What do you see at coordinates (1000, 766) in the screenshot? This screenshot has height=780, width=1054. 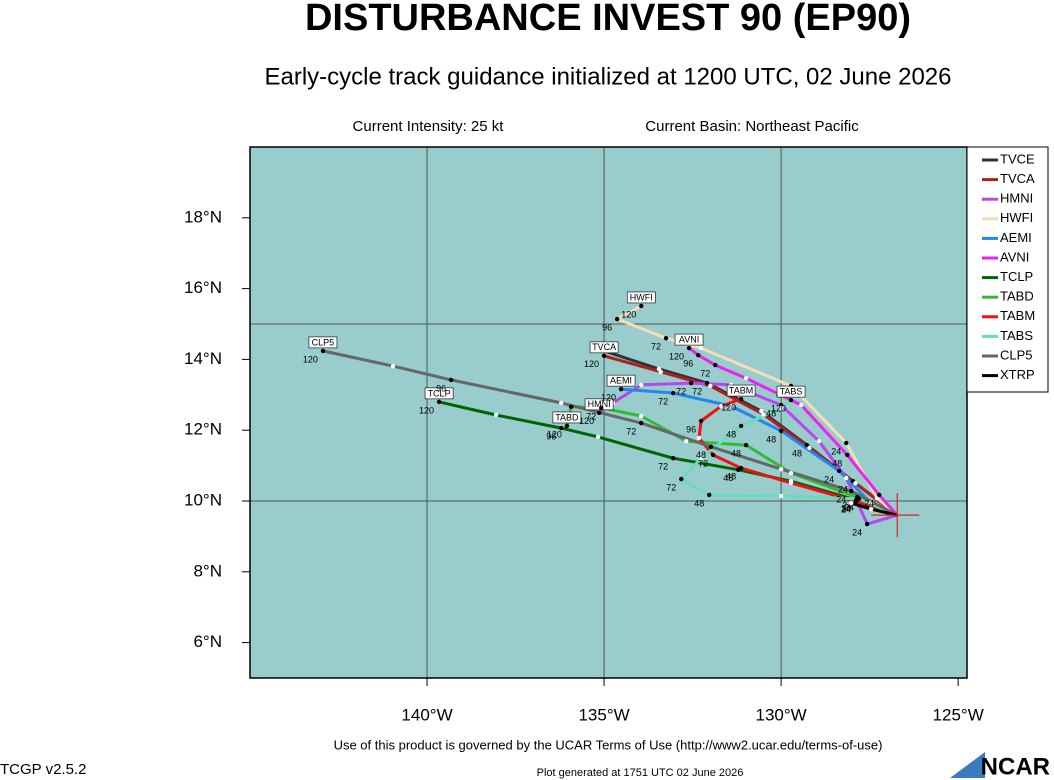 I see `logo: NCAR` at bounding box center [1000, 766].